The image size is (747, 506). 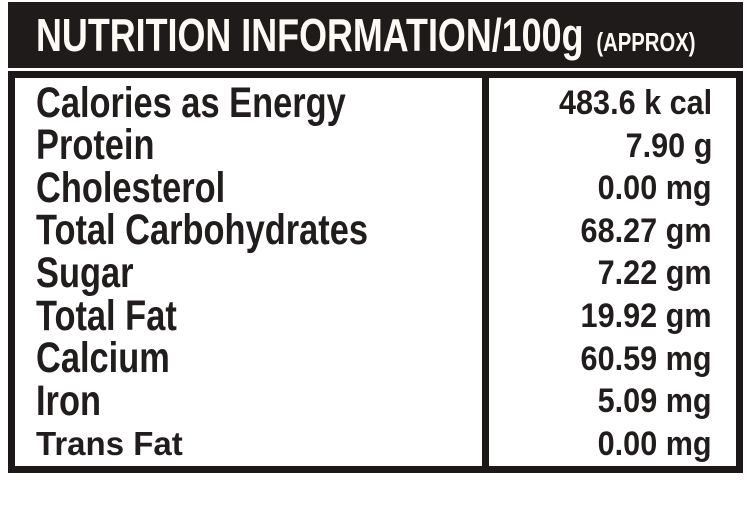 What do you see at coordinates (646, 358) in the screenshot?
I see `nutrient-value-calcium: 60.59 mg` at bounding box center [646, 358].